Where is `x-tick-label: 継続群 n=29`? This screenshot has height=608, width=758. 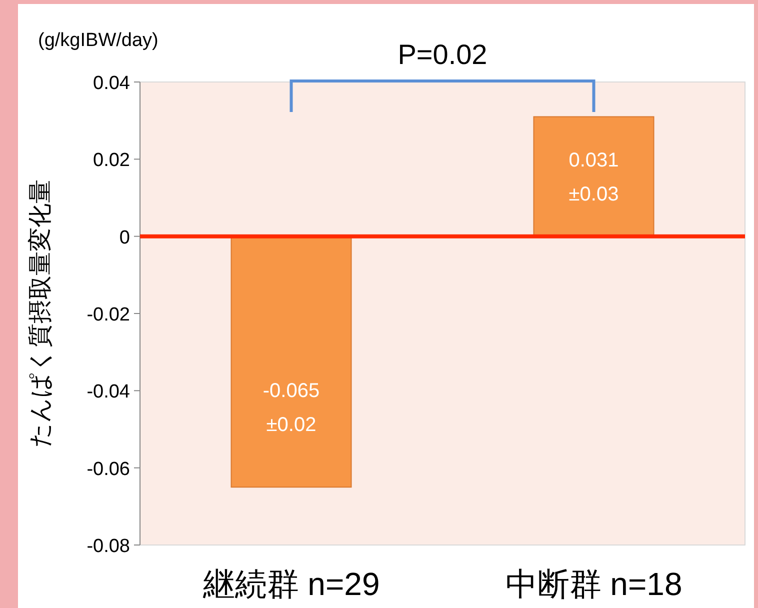
x-tick-label: 継続群 n=29 is located at coordinates (291, 584).